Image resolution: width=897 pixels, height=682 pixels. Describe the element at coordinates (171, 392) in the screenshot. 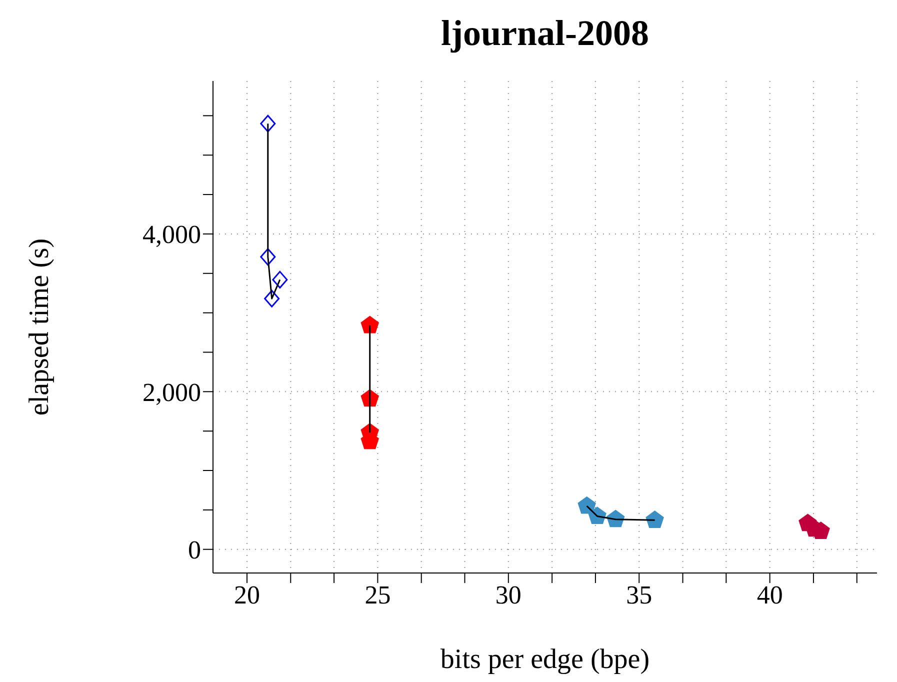

I see `y-tick-label: 2,000` at that location.